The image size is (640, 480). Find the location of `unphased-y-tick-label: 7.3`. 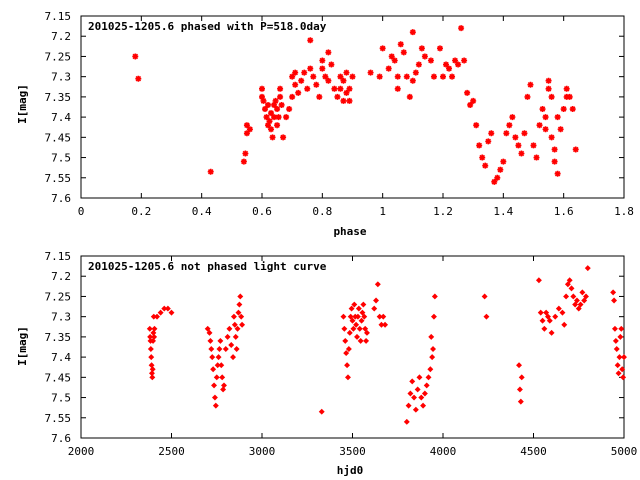

unphased-y-tick-label: 7.3 is located at coordinates (61, 317).